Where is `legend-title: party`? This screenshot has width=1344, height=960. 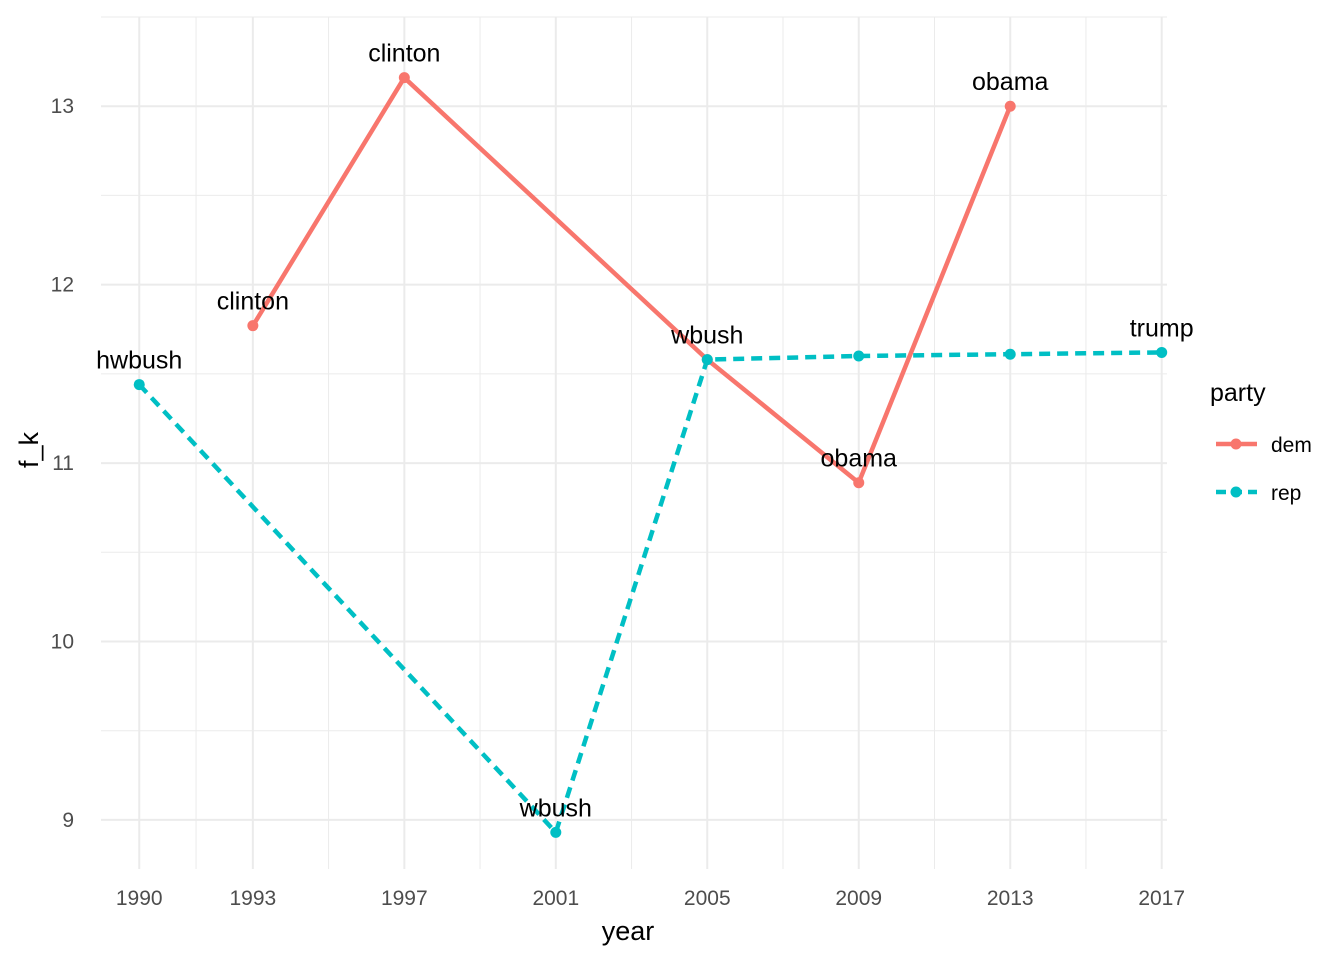
legend-title: party is located at coordinates (1238, 393).